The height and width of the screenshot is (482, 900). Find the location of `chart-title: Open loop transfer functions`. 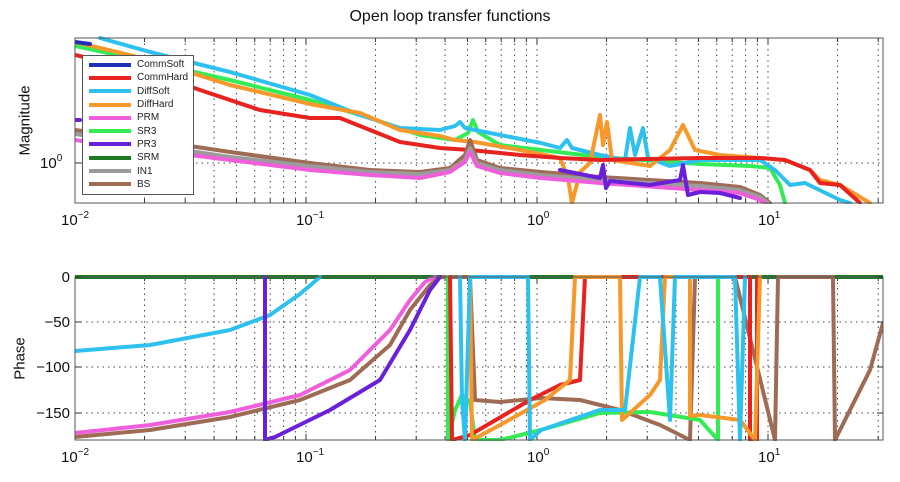

chart-title: Open loop transfer functions is located at coordinates (450, 16).